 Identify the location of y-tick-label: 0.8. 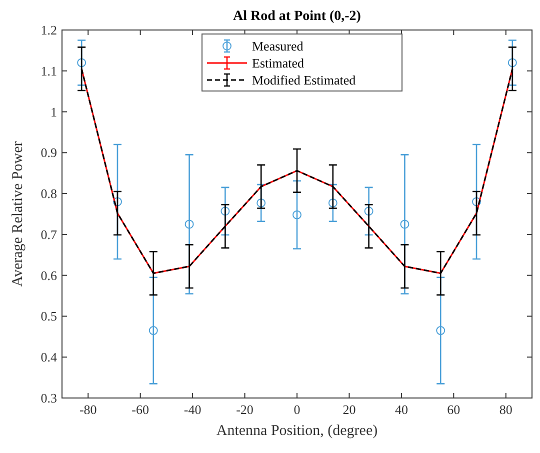
(48, 194).